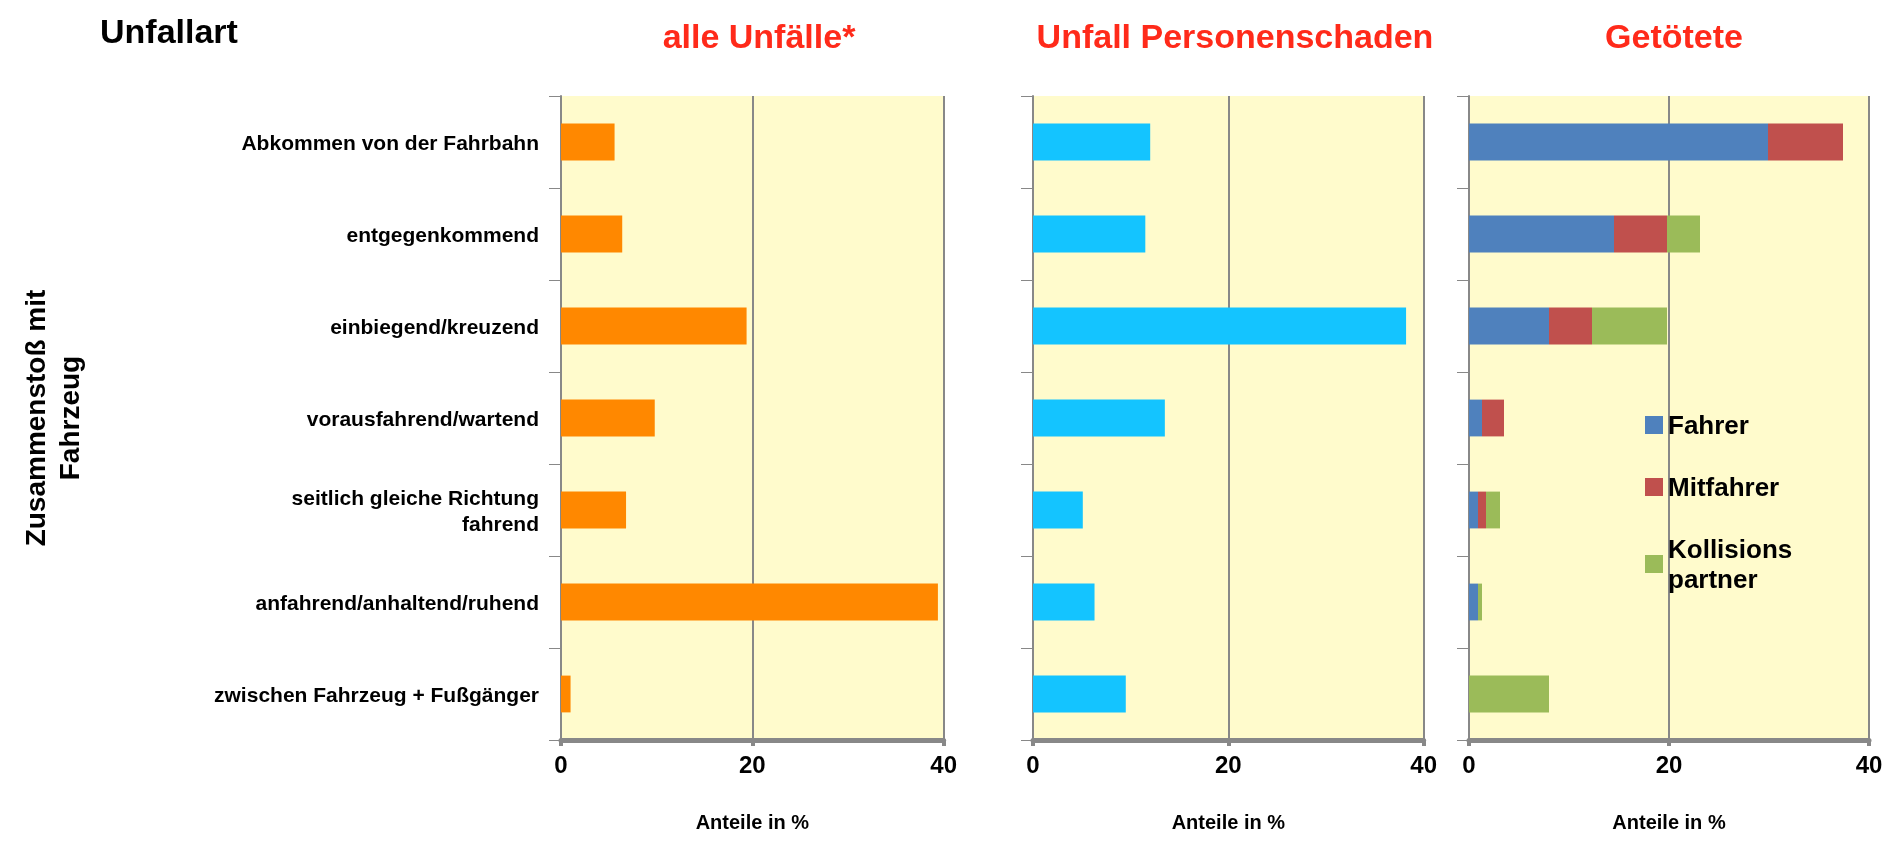 The width and height of the screenshot is (1903, 850). Describe the element at coordinates (434, 326) in the screenshot. I see `y-tick-label: einbiegend/kreuzend` at that location.